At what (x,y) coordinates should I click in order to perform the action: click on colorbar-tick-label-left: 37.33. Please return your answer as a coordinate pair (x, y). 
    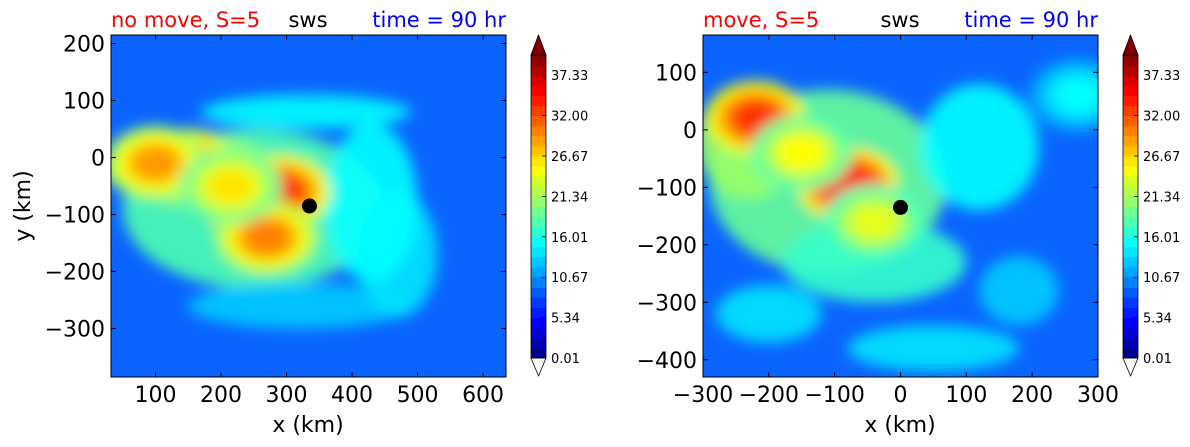
    Looking at the image, I should click on (569, 76).